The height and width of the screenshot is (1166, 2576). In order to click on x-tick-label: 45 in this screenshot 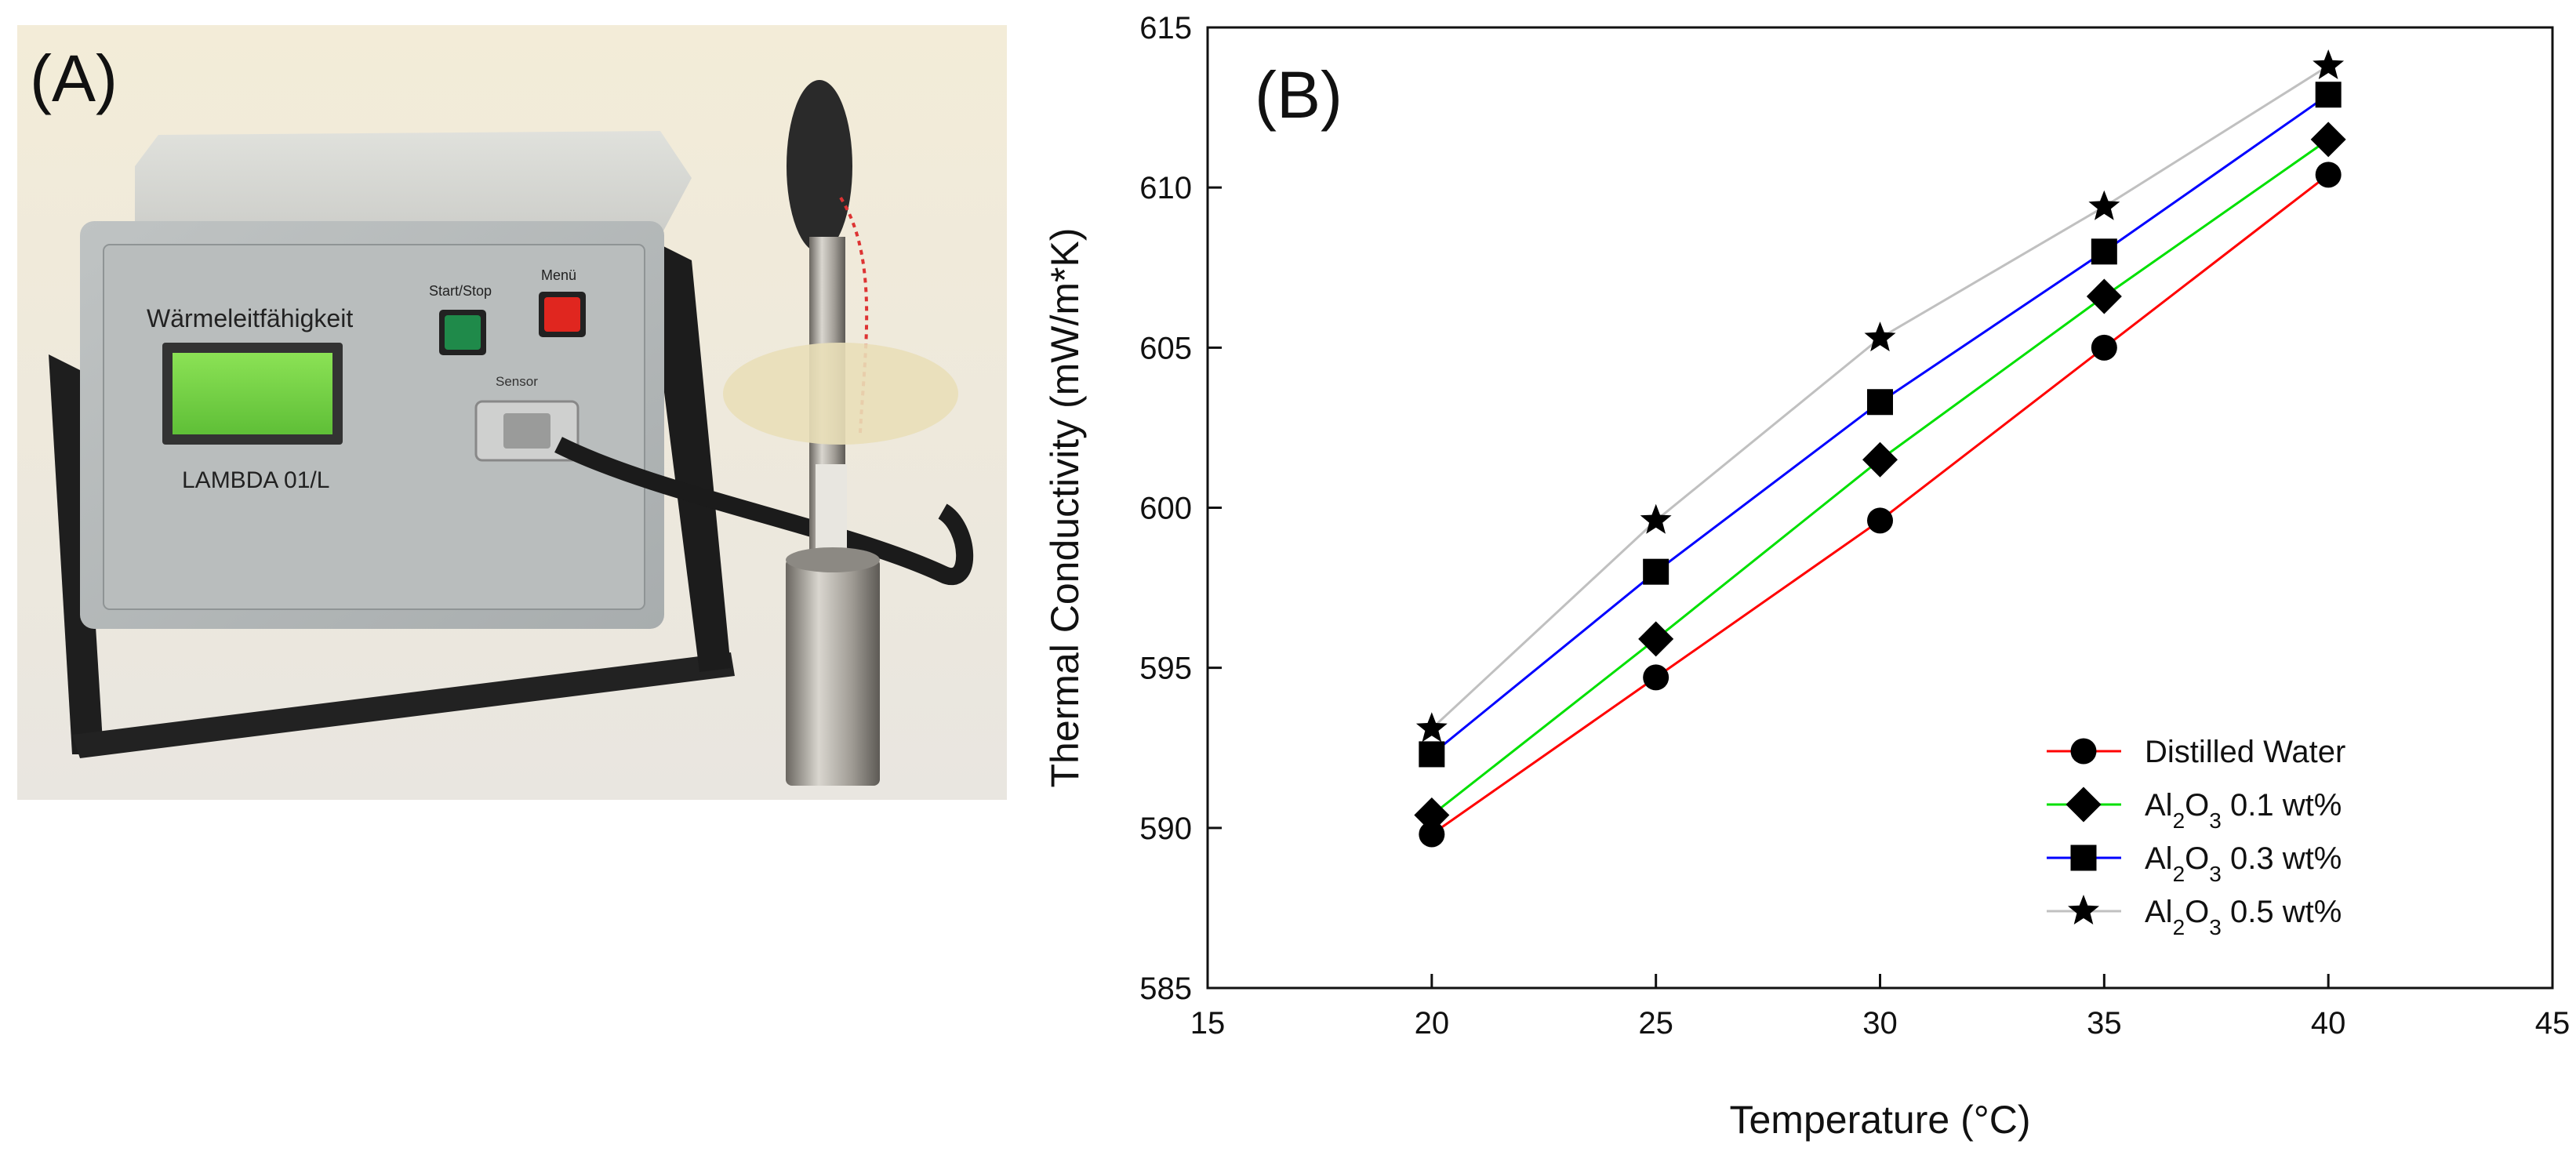, I will do `click(2553, 1024)`.